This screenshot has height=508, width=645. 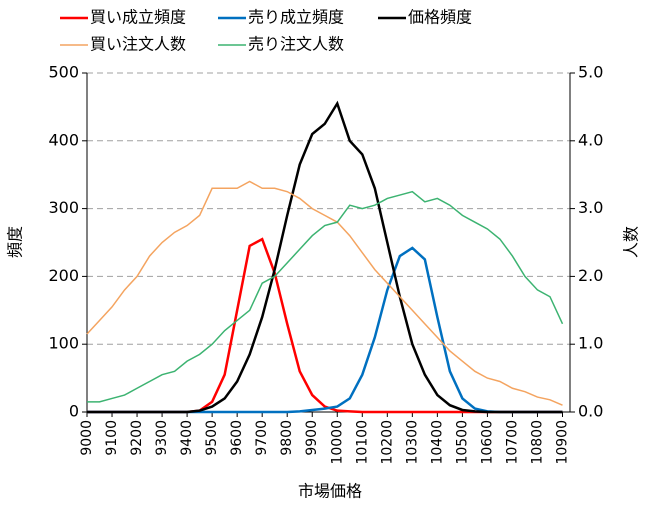 I want to click on x-tick-label: 9100, so click(x=112, y=438).